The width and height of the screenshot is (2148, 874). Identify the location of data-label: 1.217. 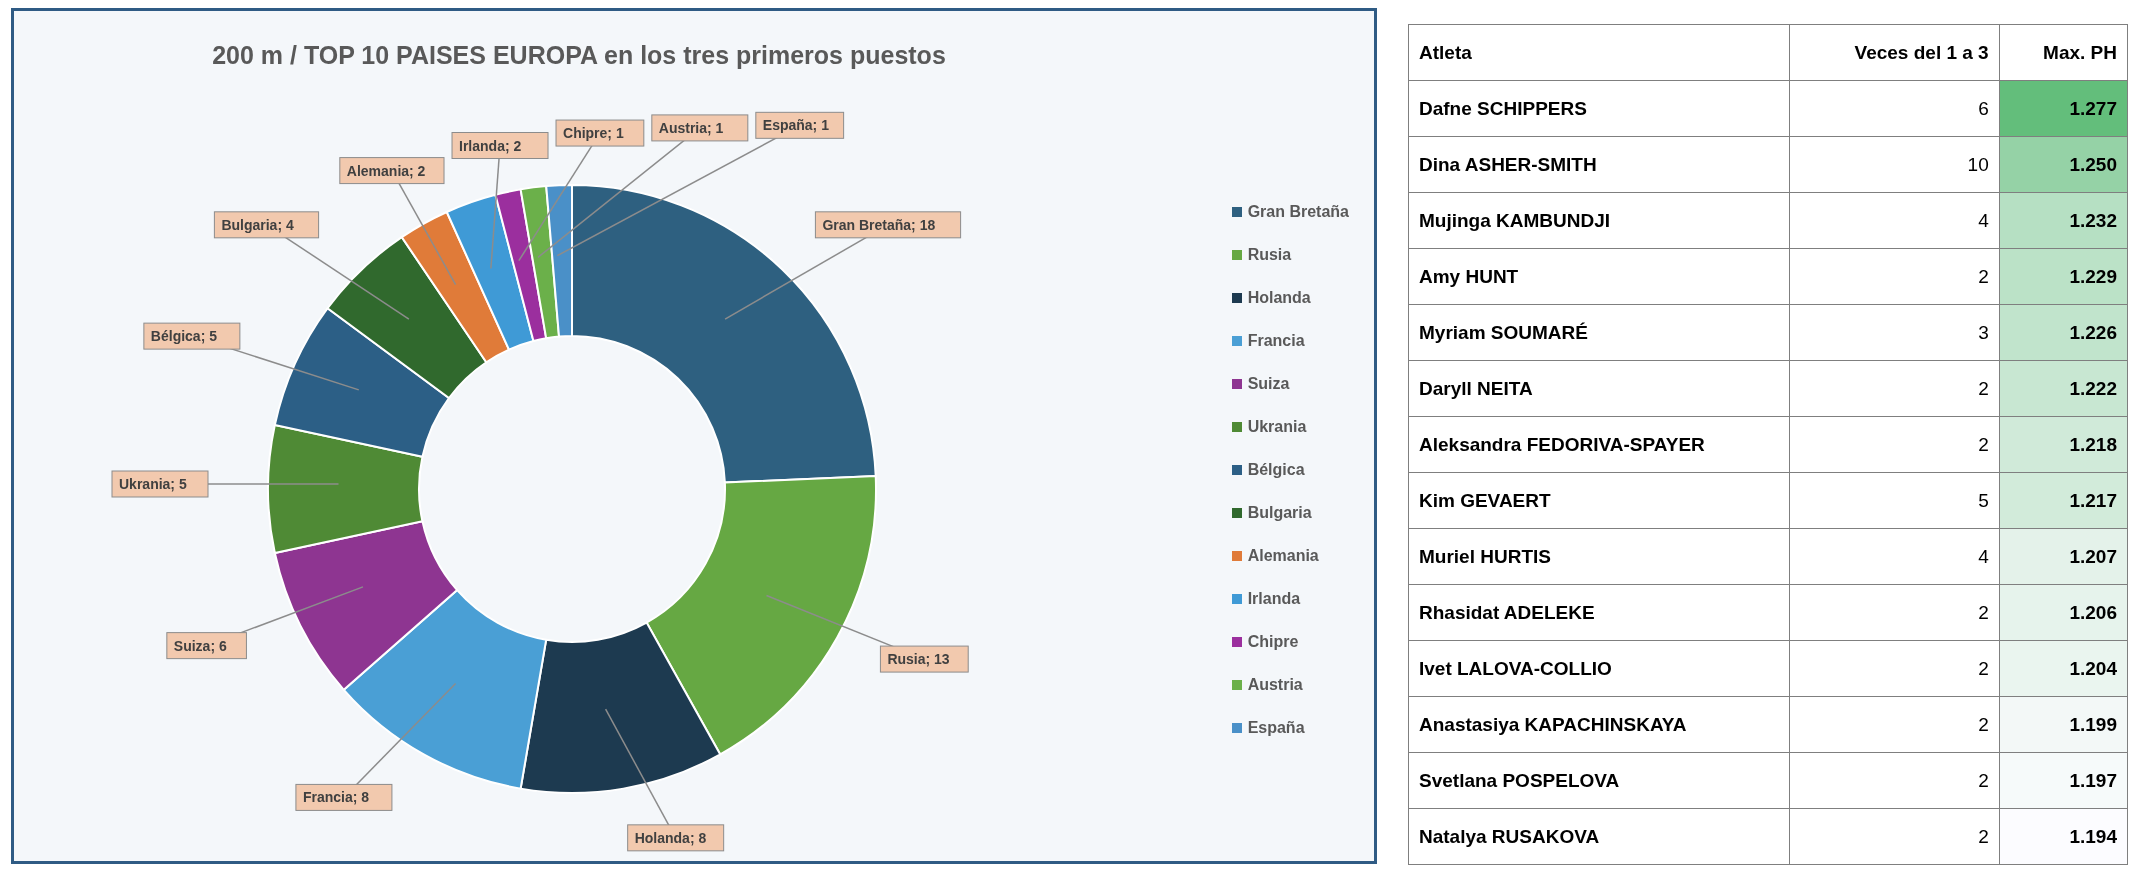
(2063, 500).